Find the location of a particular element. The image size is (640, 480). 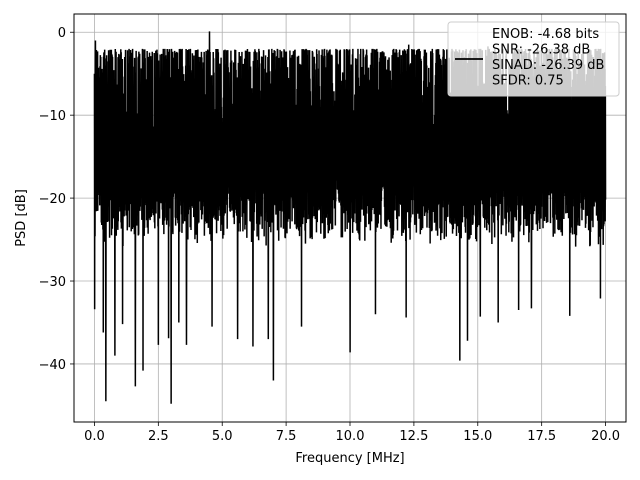

x-tick-label: 17.5 is located at coordinates (541, 436).